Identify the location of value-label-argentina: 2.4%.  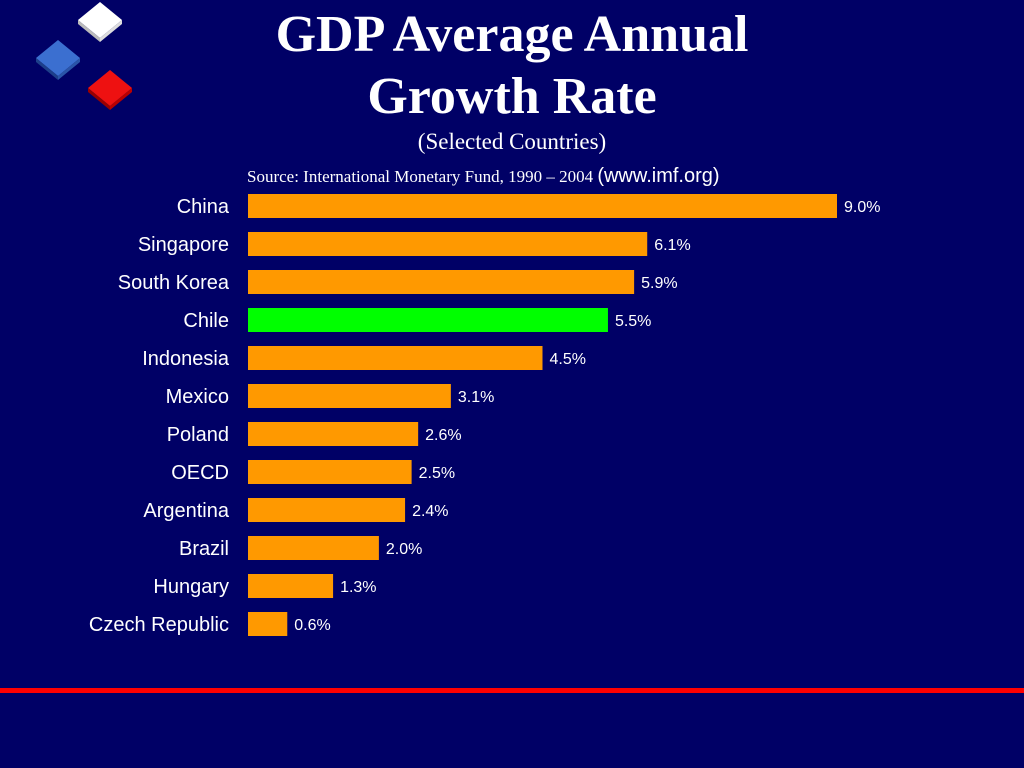
(430, 511).